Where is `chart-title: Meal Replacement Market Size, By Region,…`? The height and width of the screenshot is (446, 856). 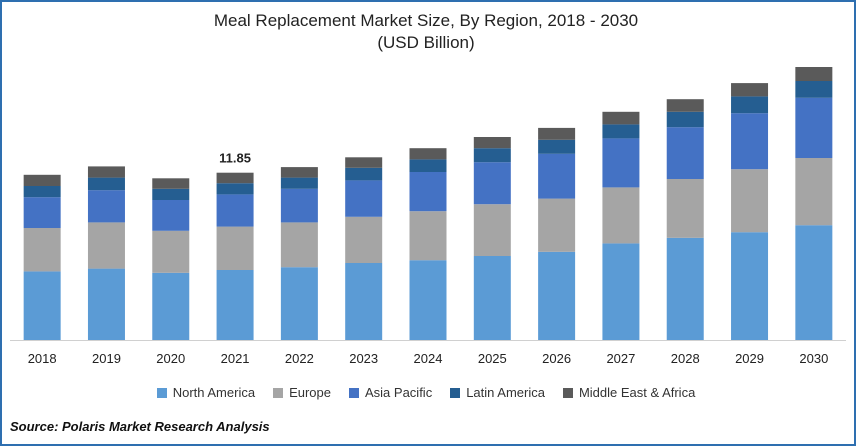
chart-title: Meal Replacement Market Size, By Region,… is located at coordinates (426, 20).